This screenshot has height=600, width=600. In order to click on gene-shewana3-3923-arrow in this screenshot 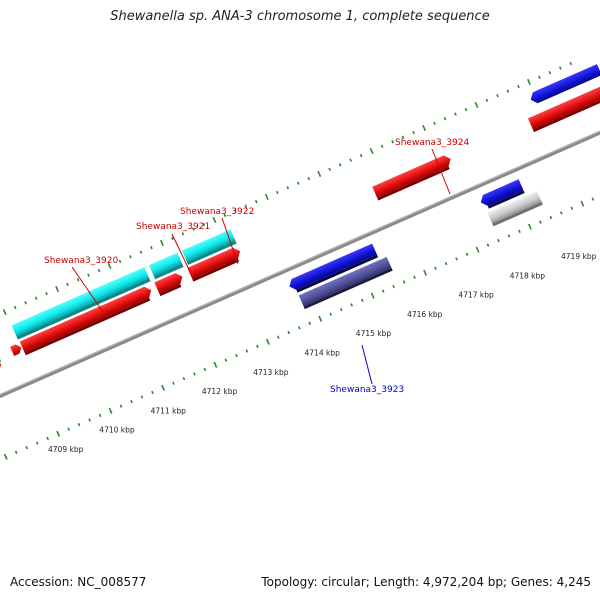, I will do `click(345, 283)`.